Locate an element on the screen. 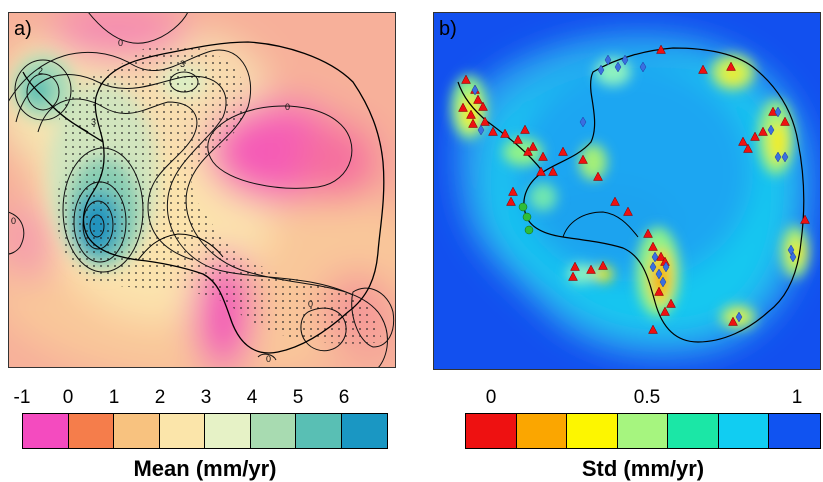 Image resolution: width=823 pixels, height=482 pixels. std-tick-label: 0 is located at coordinates (491, 397).